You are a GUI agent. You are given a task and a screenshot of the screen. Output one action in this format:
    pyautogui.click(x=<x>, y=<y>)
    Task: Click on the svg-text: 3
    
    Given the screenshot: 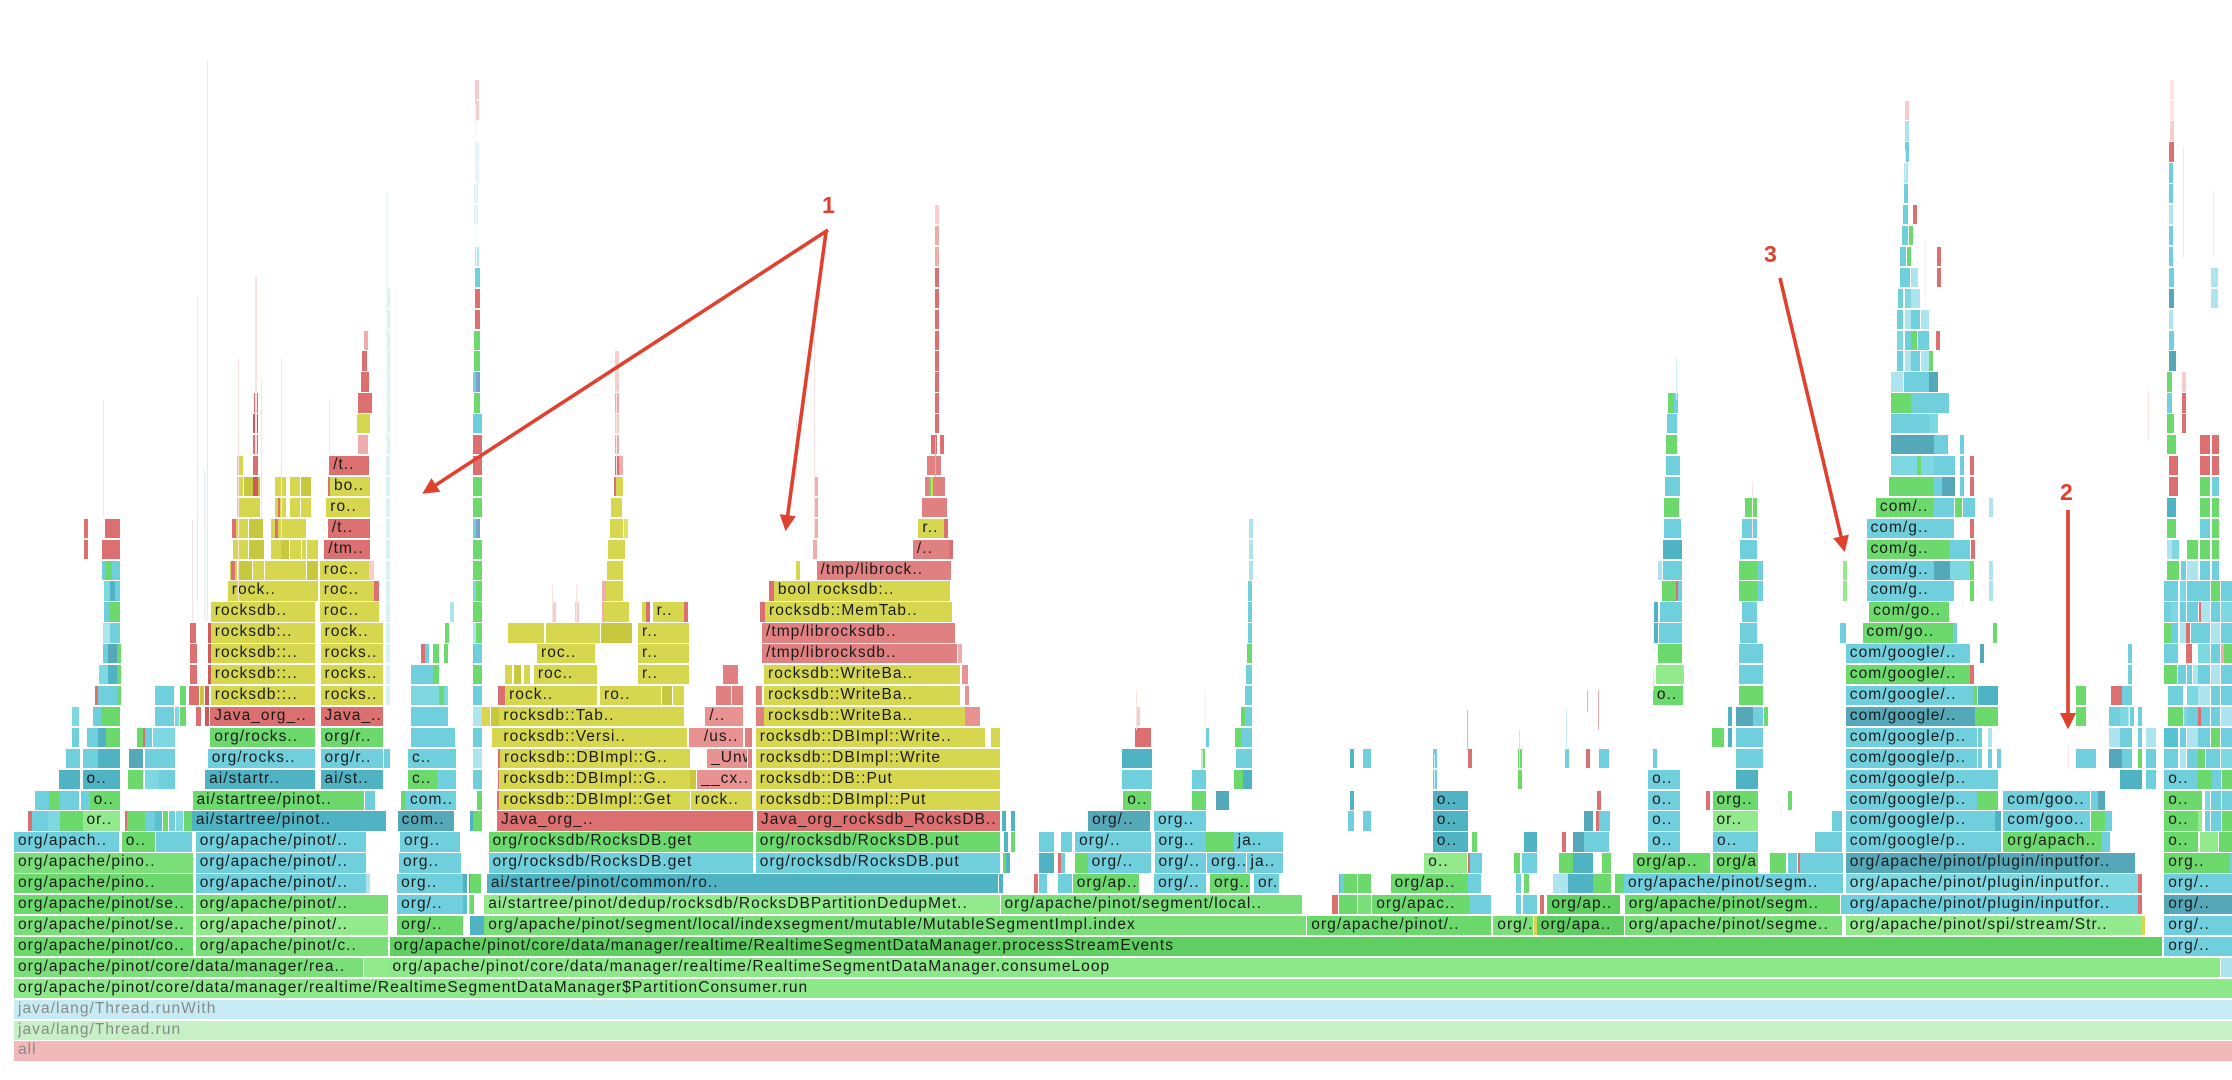 What is the action you would take?
    pyautogui.click(x=1770, y=254)
    